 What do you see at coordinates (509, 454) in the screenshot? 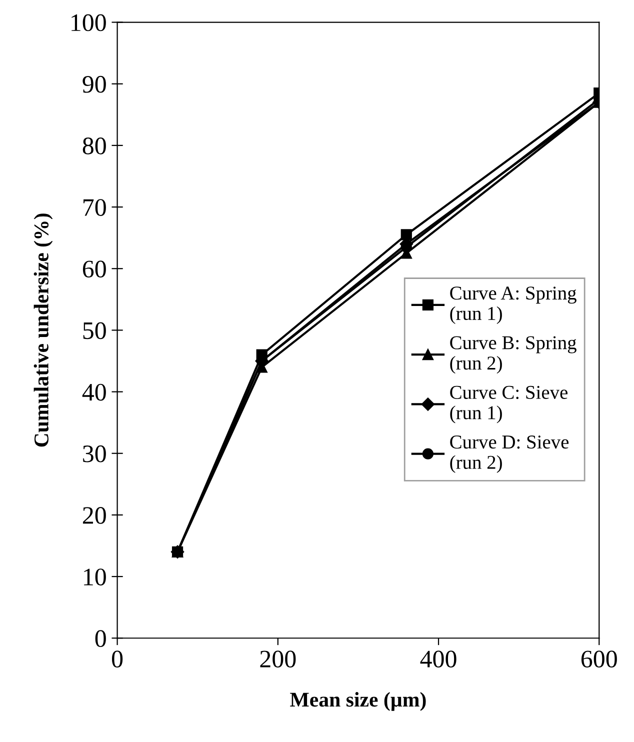
I see `legend-label: Curve D: Sieve (run 2)` at bounding box center [509, 454].